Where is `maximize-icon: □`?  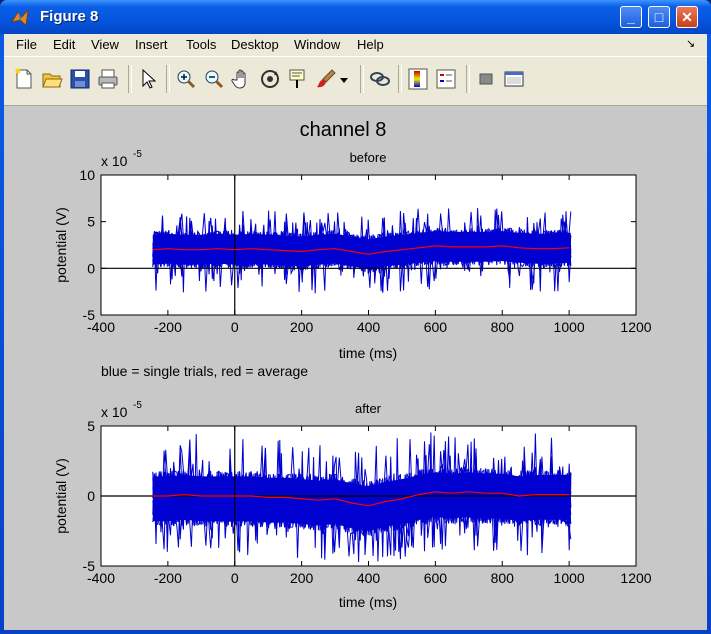
maximize-icon: □ is located at coordinates (659, 17).